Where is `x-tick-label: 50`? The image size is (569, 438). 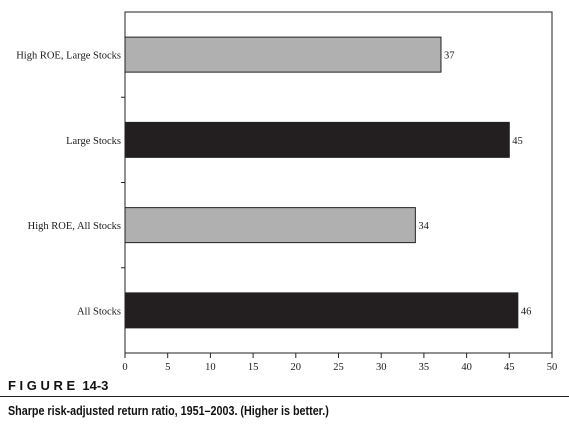 x-tick-label: 50 is located at coordinates (552, 367).